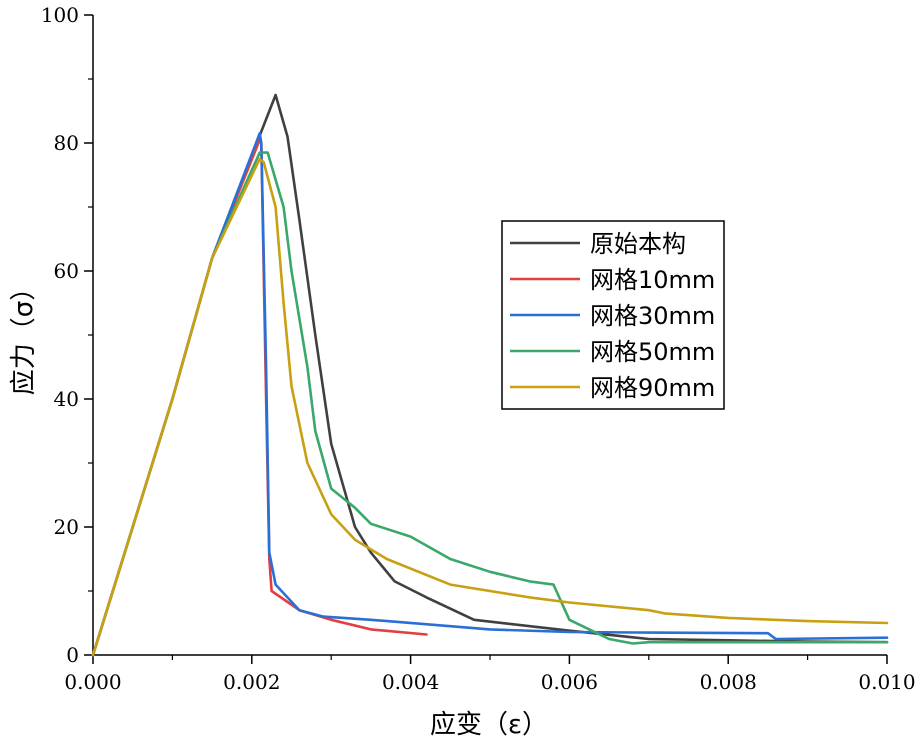 The width and height of the screenshot is (922, 743). Describe the element at coordinates (652, 388) in the screenshot. I see `legend-label: 网格90mm` at that location.